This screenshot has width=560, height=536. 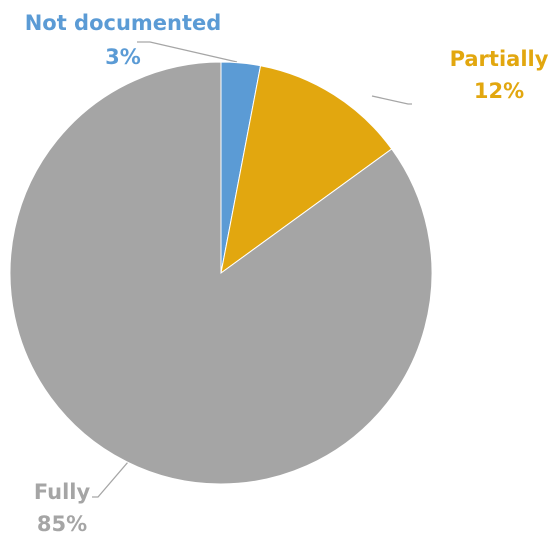 What do you see at coordinates (306, 170) in the screenshot?
I see `pie-slice` at bounding box center [306, 170].